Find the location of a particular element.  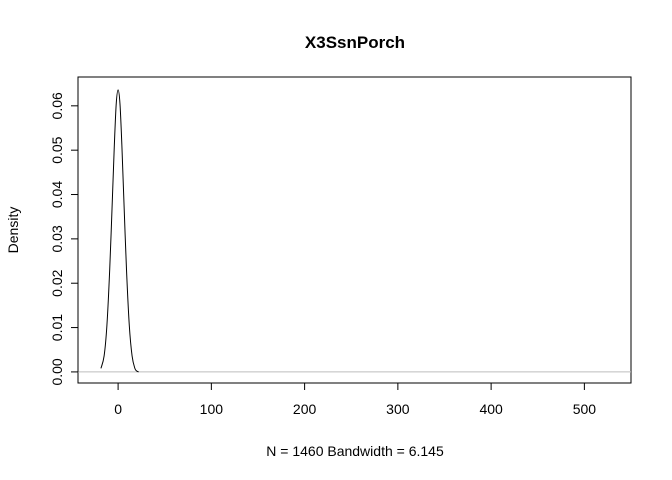

y-tick-label: 0.05 is located at coordinates (57, 149).